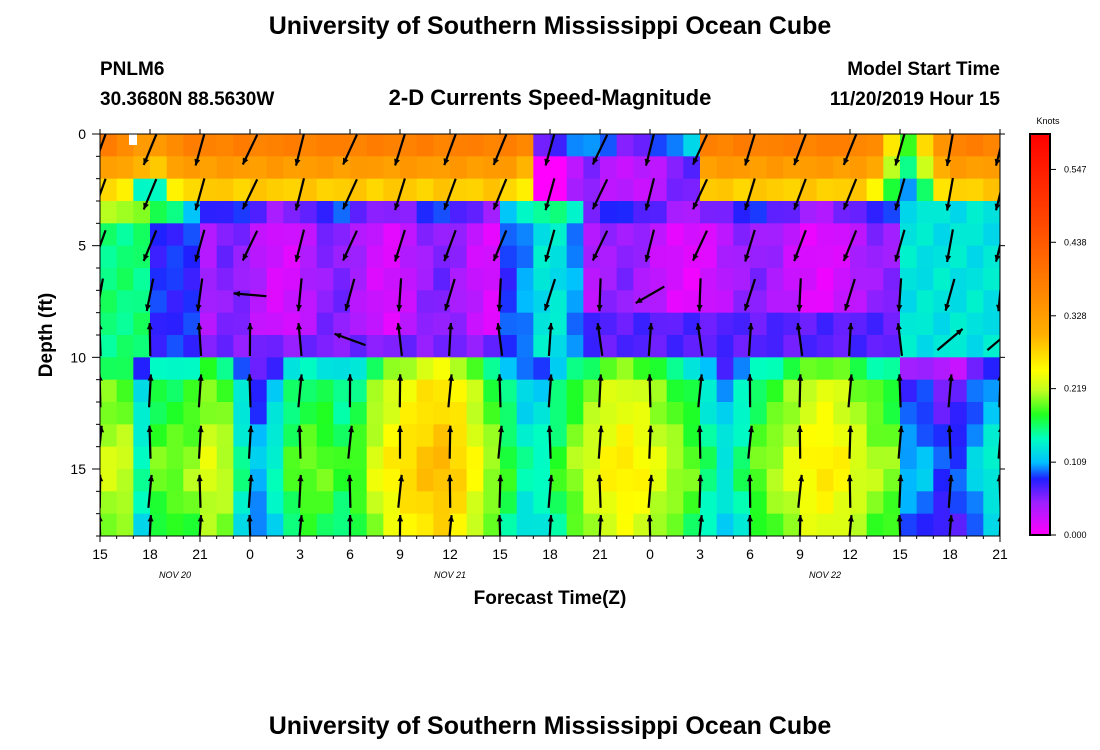  Describe the element at coordinates (1048, 121) in the screenshot. I see `colorbar-unit: Knots` at that location.